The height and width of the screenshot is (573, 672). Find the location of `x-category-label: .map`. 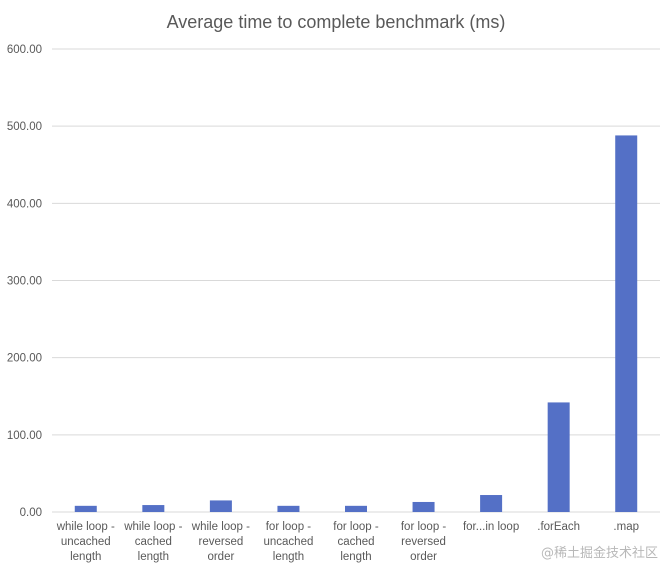

x-category-label: .map is located at coordinates (626, 527).